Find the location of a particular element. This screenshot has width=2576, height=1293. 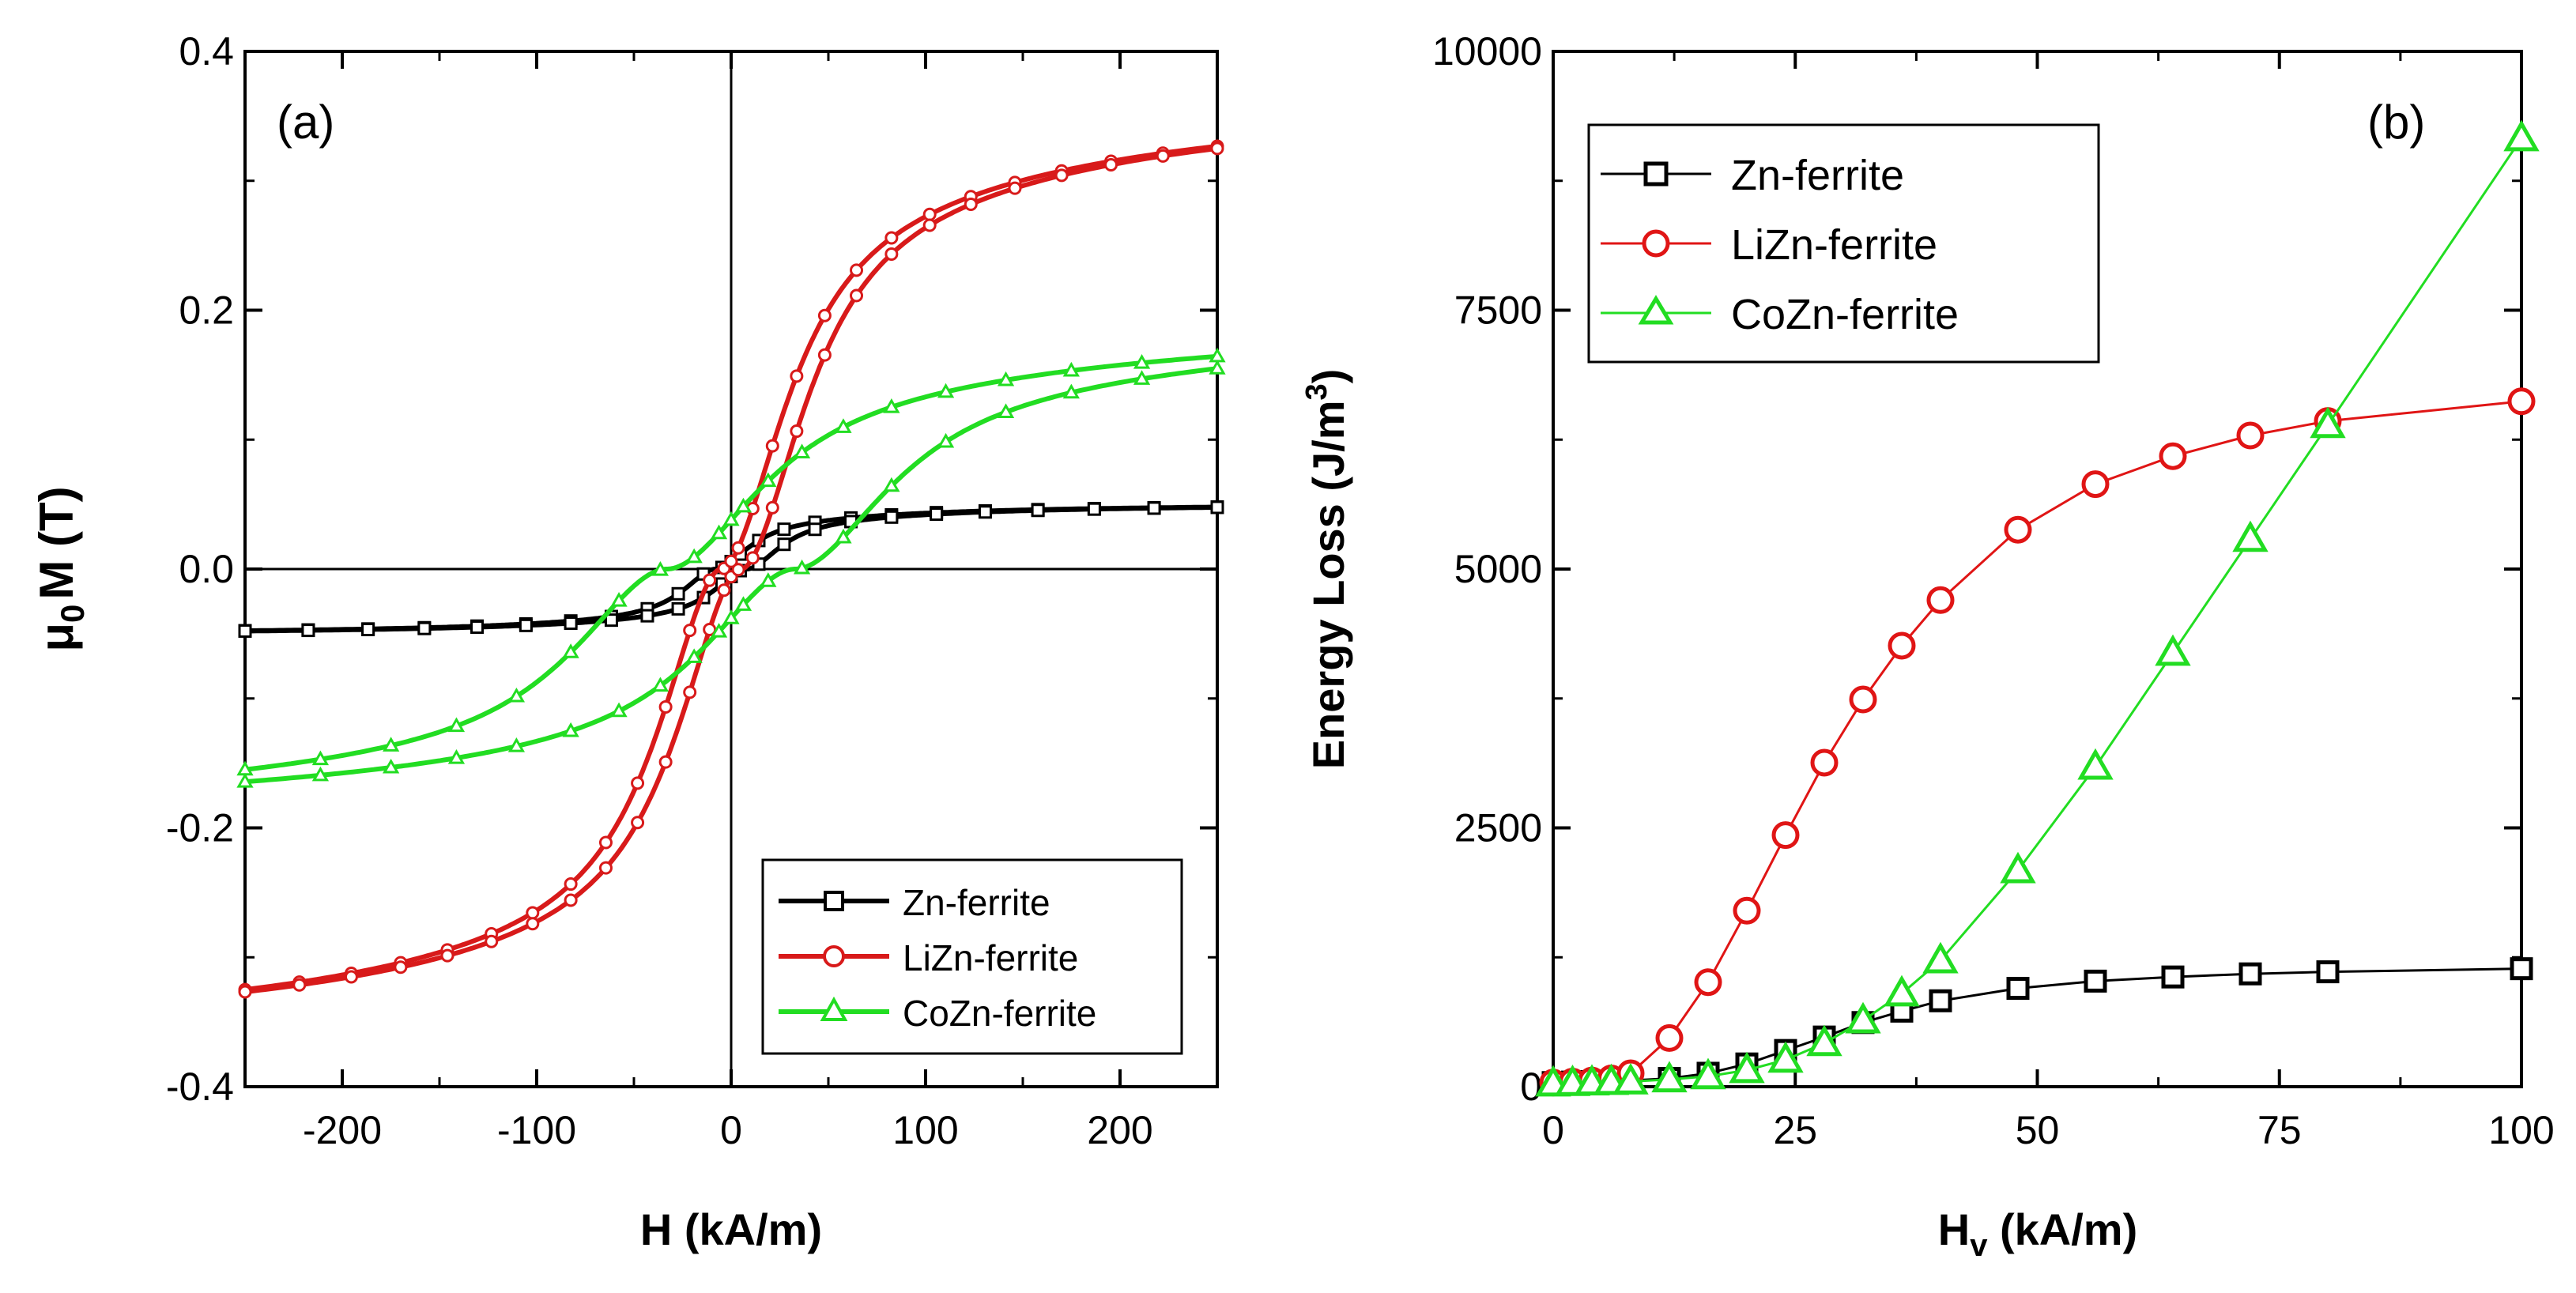

chart-b-legend-marker-lizn is located at coordinates (1656, 243).